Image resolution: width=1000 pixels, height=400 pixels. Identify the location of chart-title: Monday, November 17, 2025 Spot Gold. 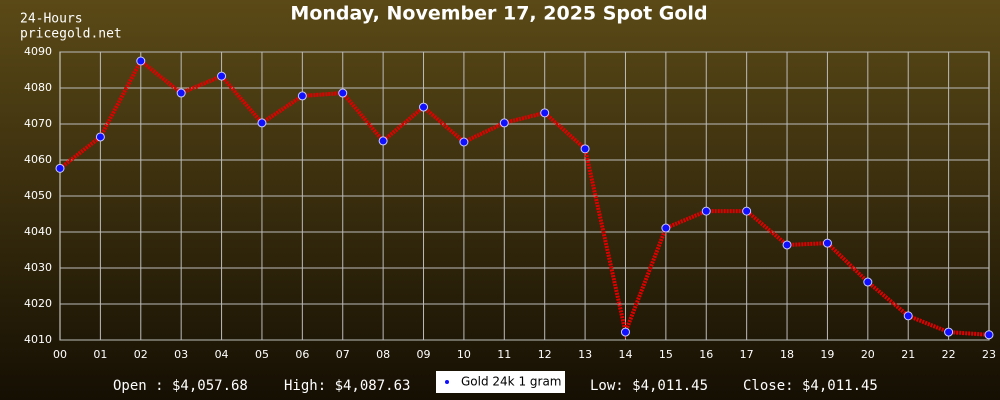
(498, 14).